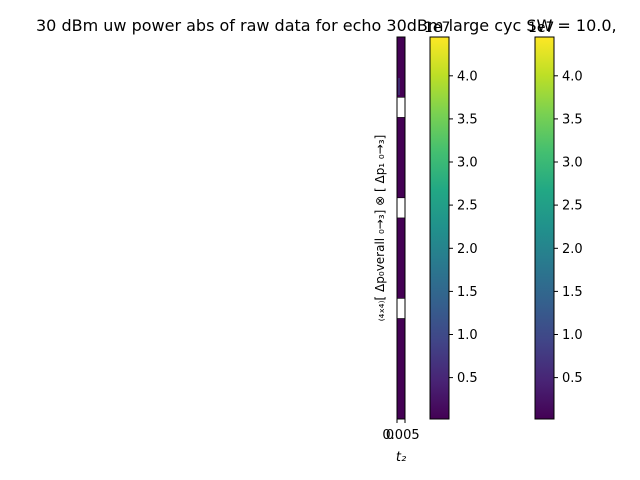 The image size is (640, 480). I want to click on colorbar-2-ticks: 0.5 1.0 1.5 2.0 2.5 3.0 3.5 4.0, so click(568, 227).